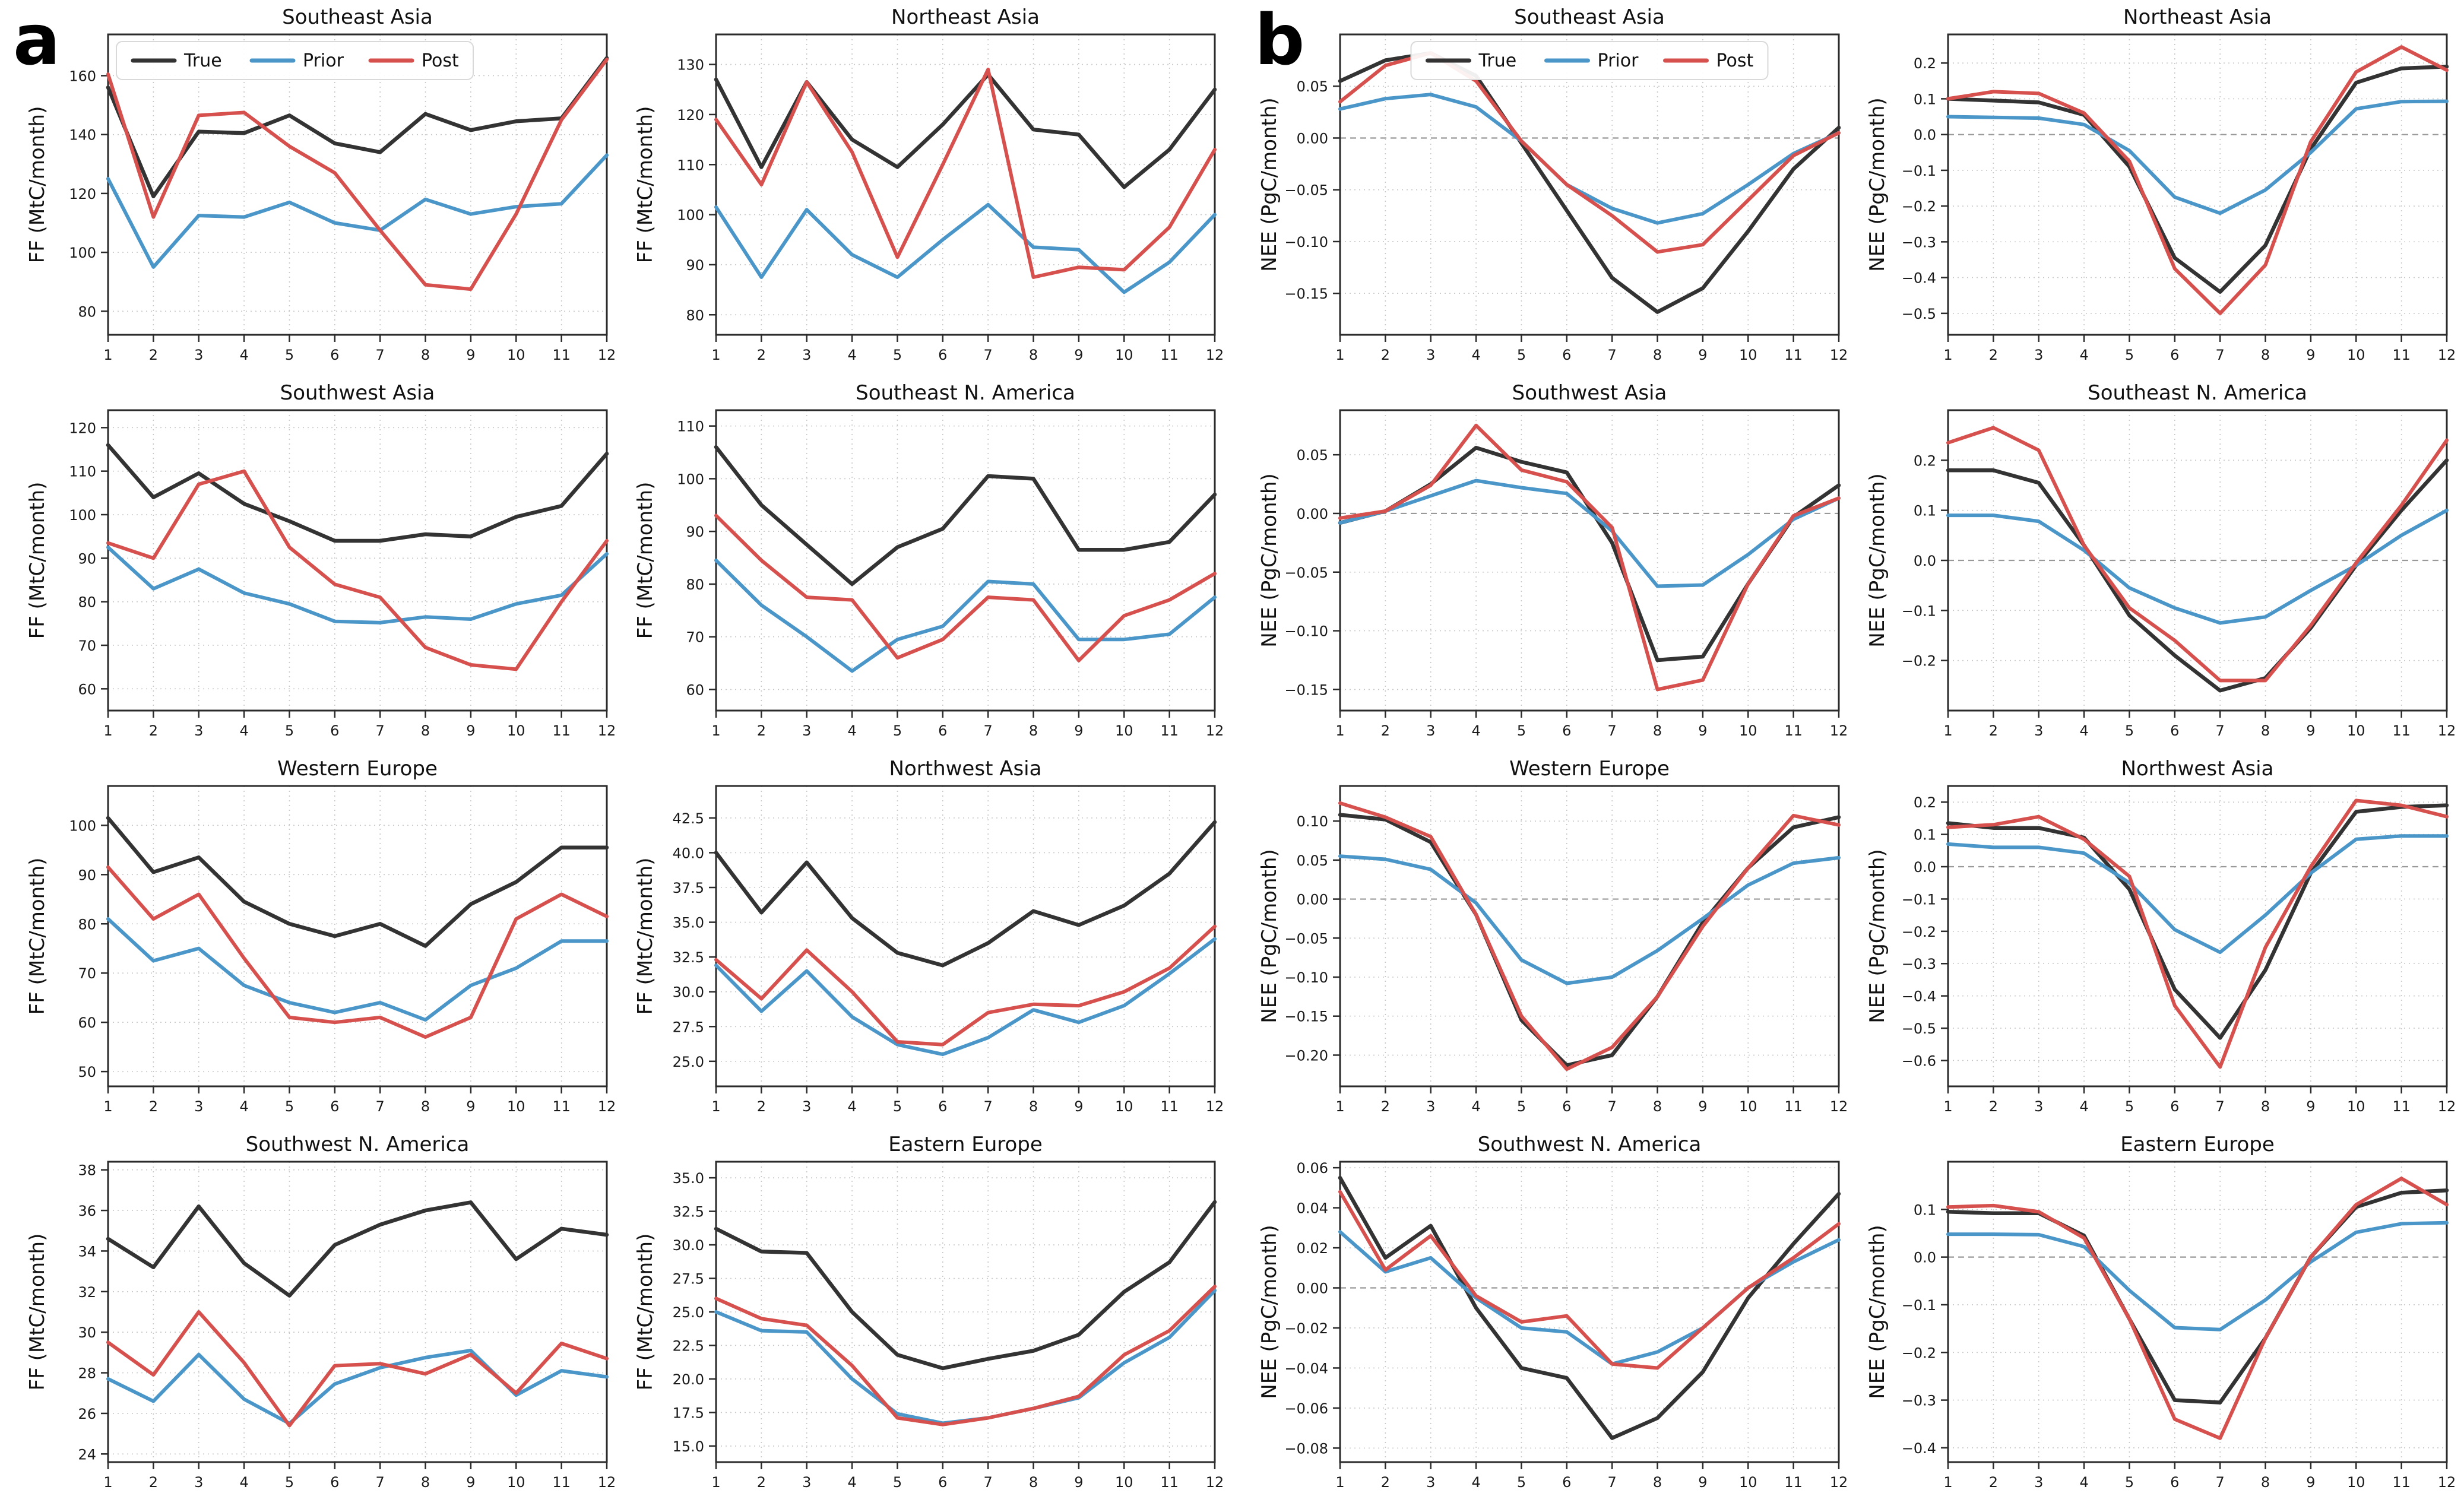 This screenshot has width=2464, height=1509. What do you see at coordinates (323, 60) in the screenshot?
I see `legend-label-prior: Prior` at bounding box center [323, 60].